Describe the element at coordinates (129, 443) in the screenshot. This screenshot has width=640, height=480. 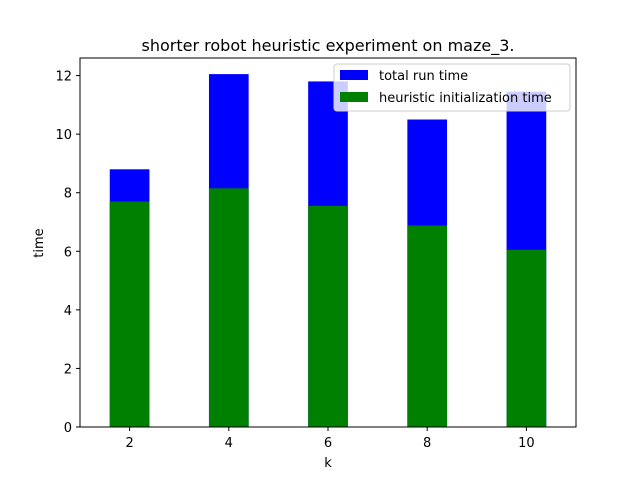
I see `x-tick-label: 2` at that location.